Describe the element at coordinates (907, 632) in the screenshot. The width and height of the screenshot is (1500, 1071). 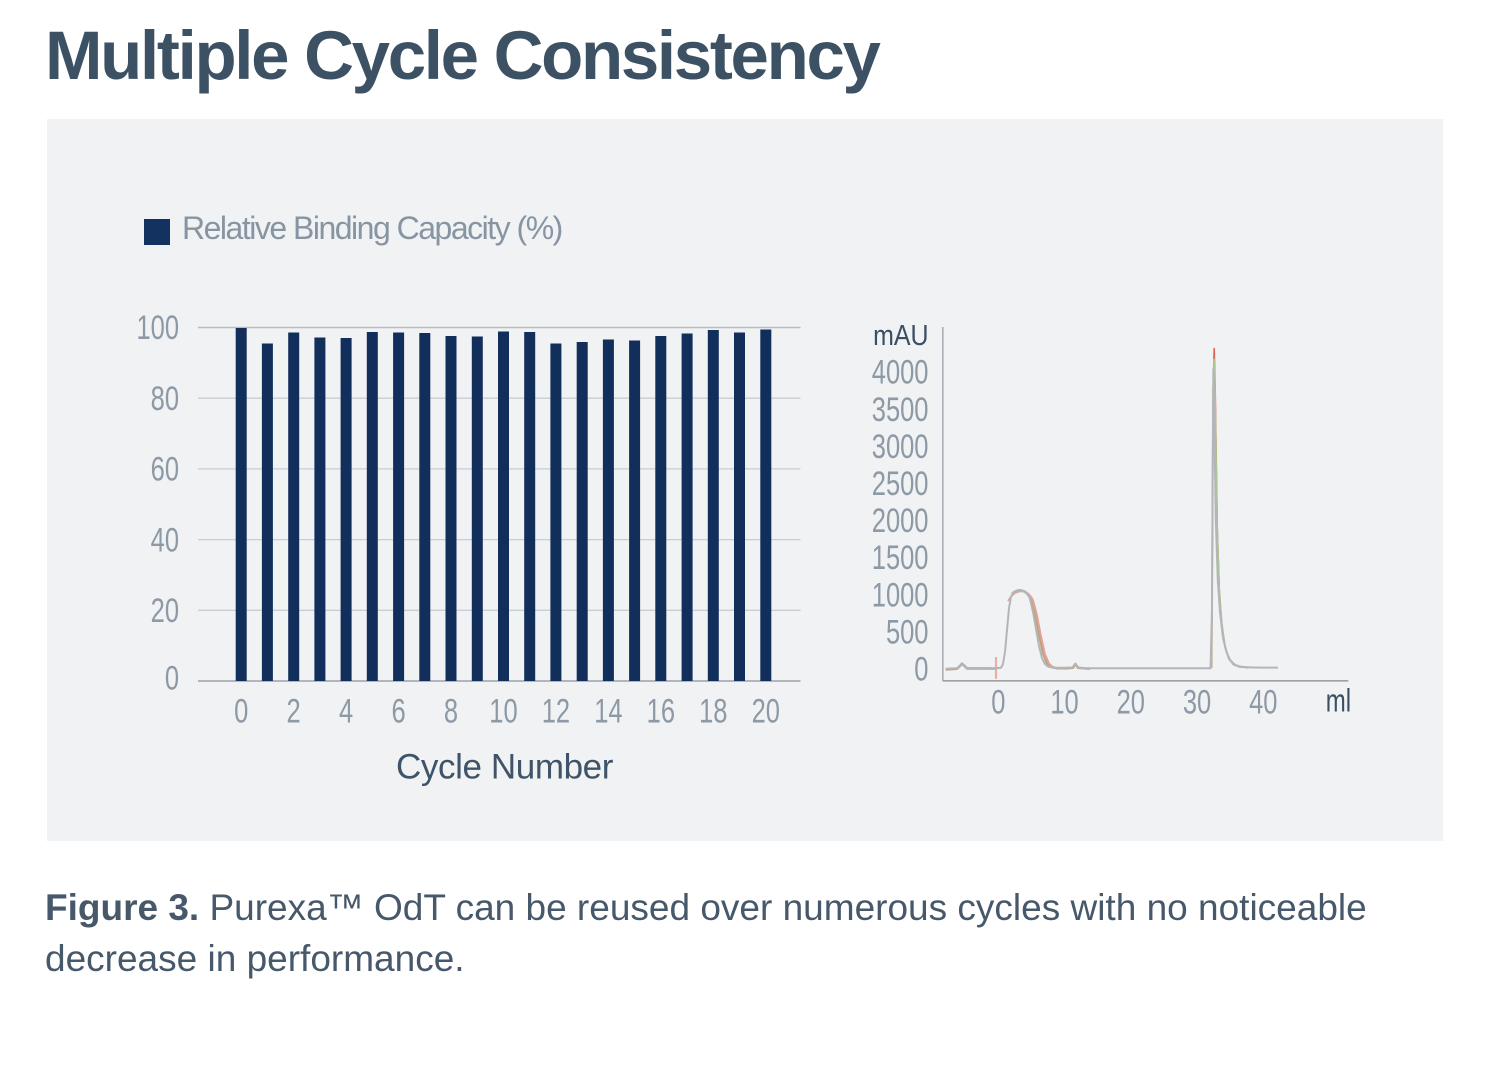
I see `svg-text: 500` at that location.